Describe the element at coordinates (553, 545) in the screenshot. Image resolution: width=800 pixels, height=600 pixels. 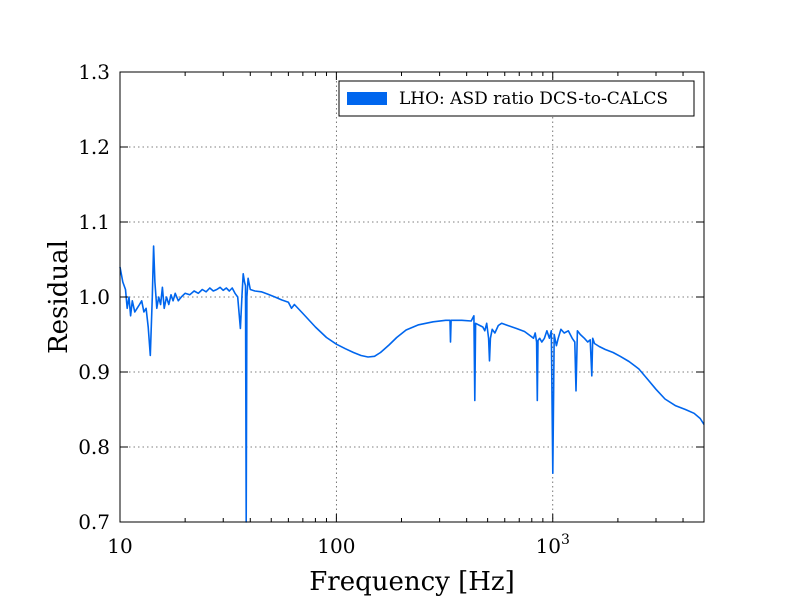
I see `x-tick-label: 10³` at that location.